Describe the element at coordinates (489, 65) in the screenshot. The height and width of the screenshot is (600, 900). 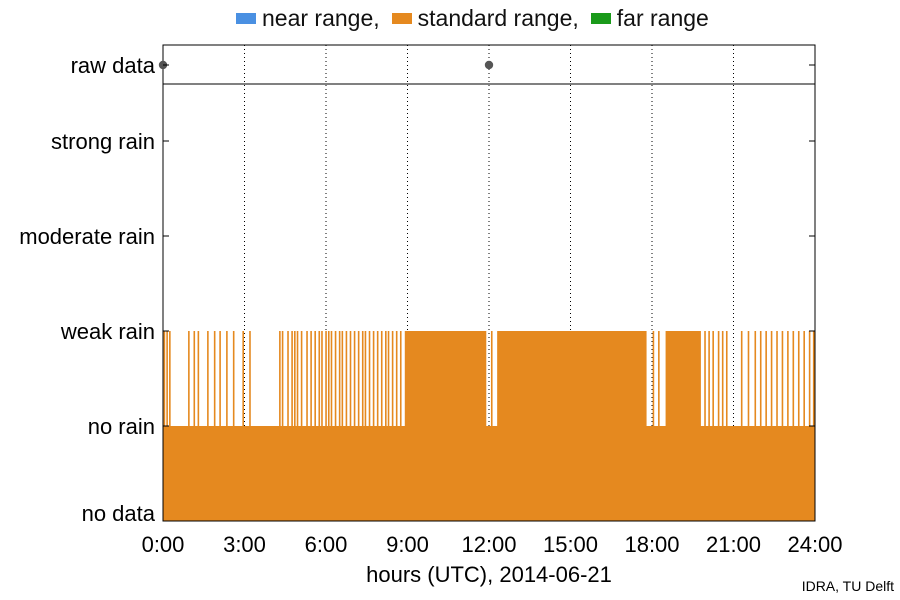
I see `raw-data-marker` at that location.